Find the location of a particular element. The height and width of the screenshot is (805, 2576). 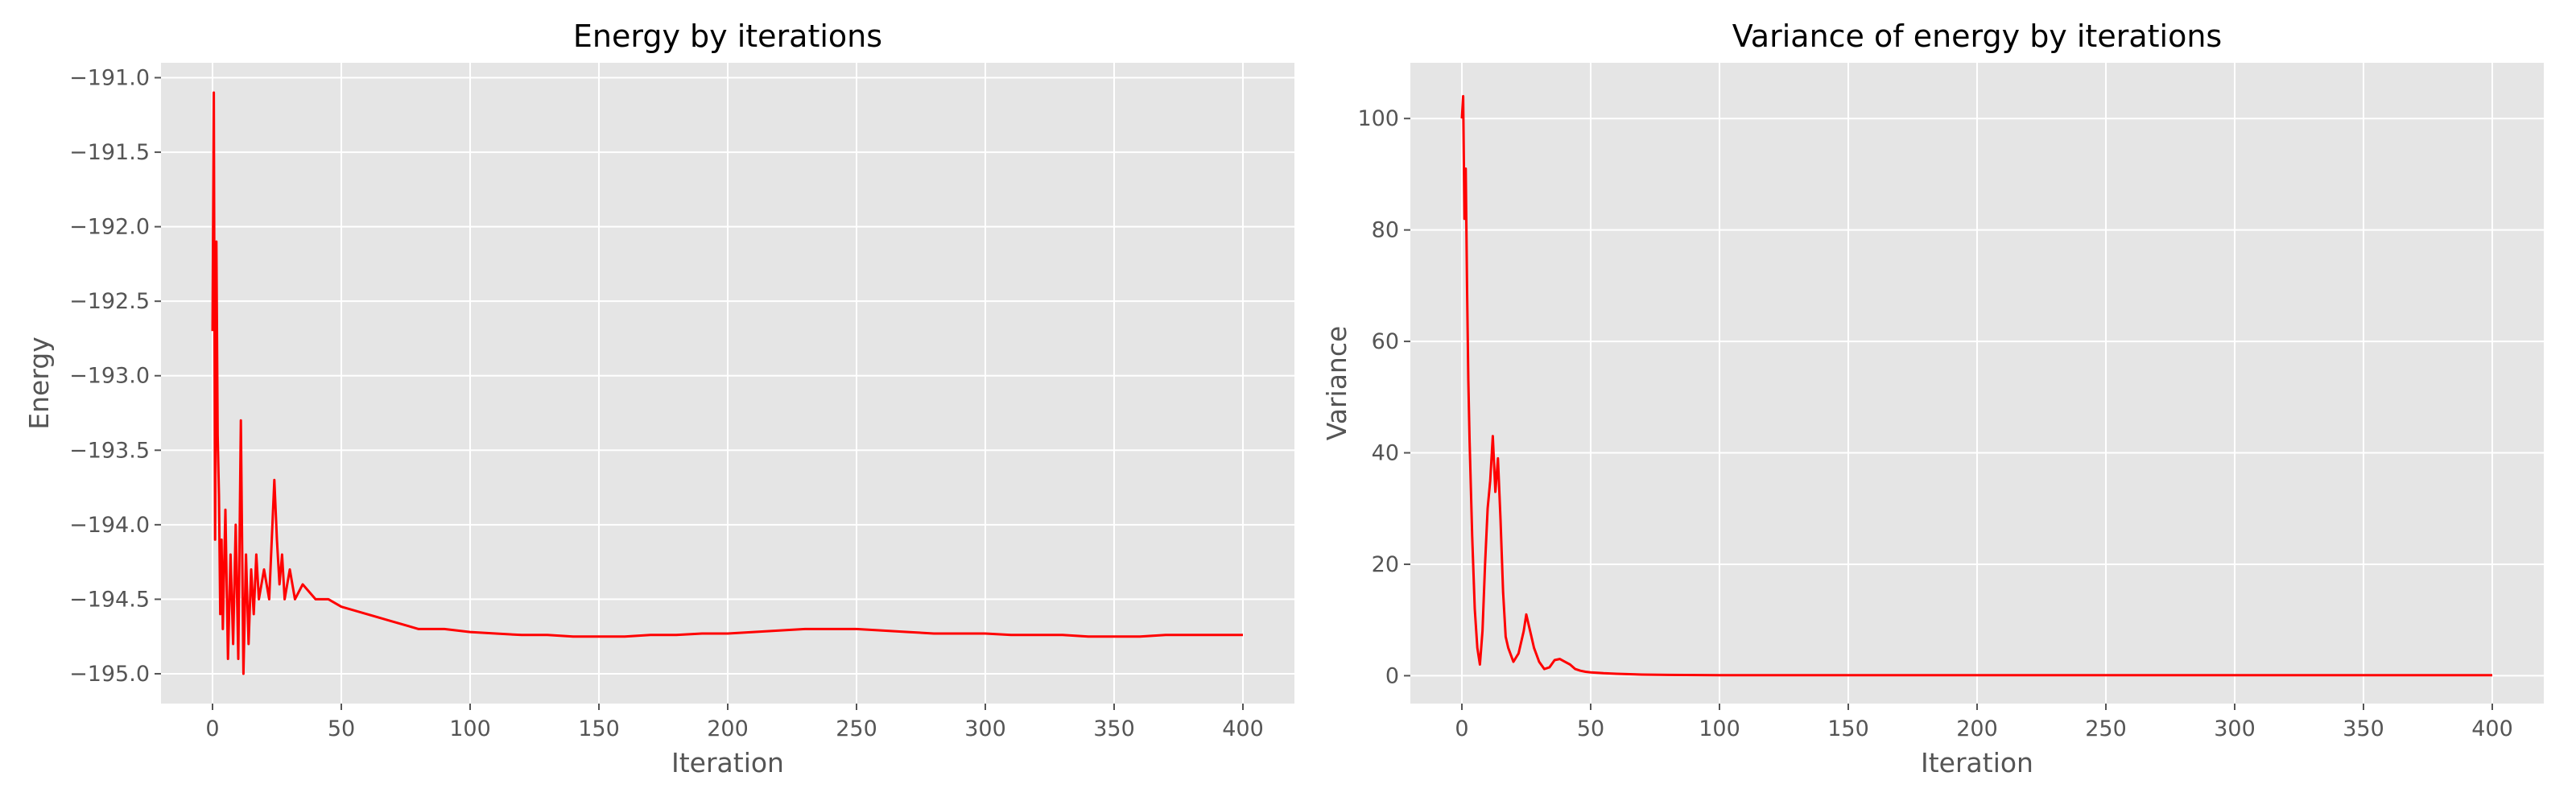

y-tick-label: 100 is located at coordinates (1378, 118).